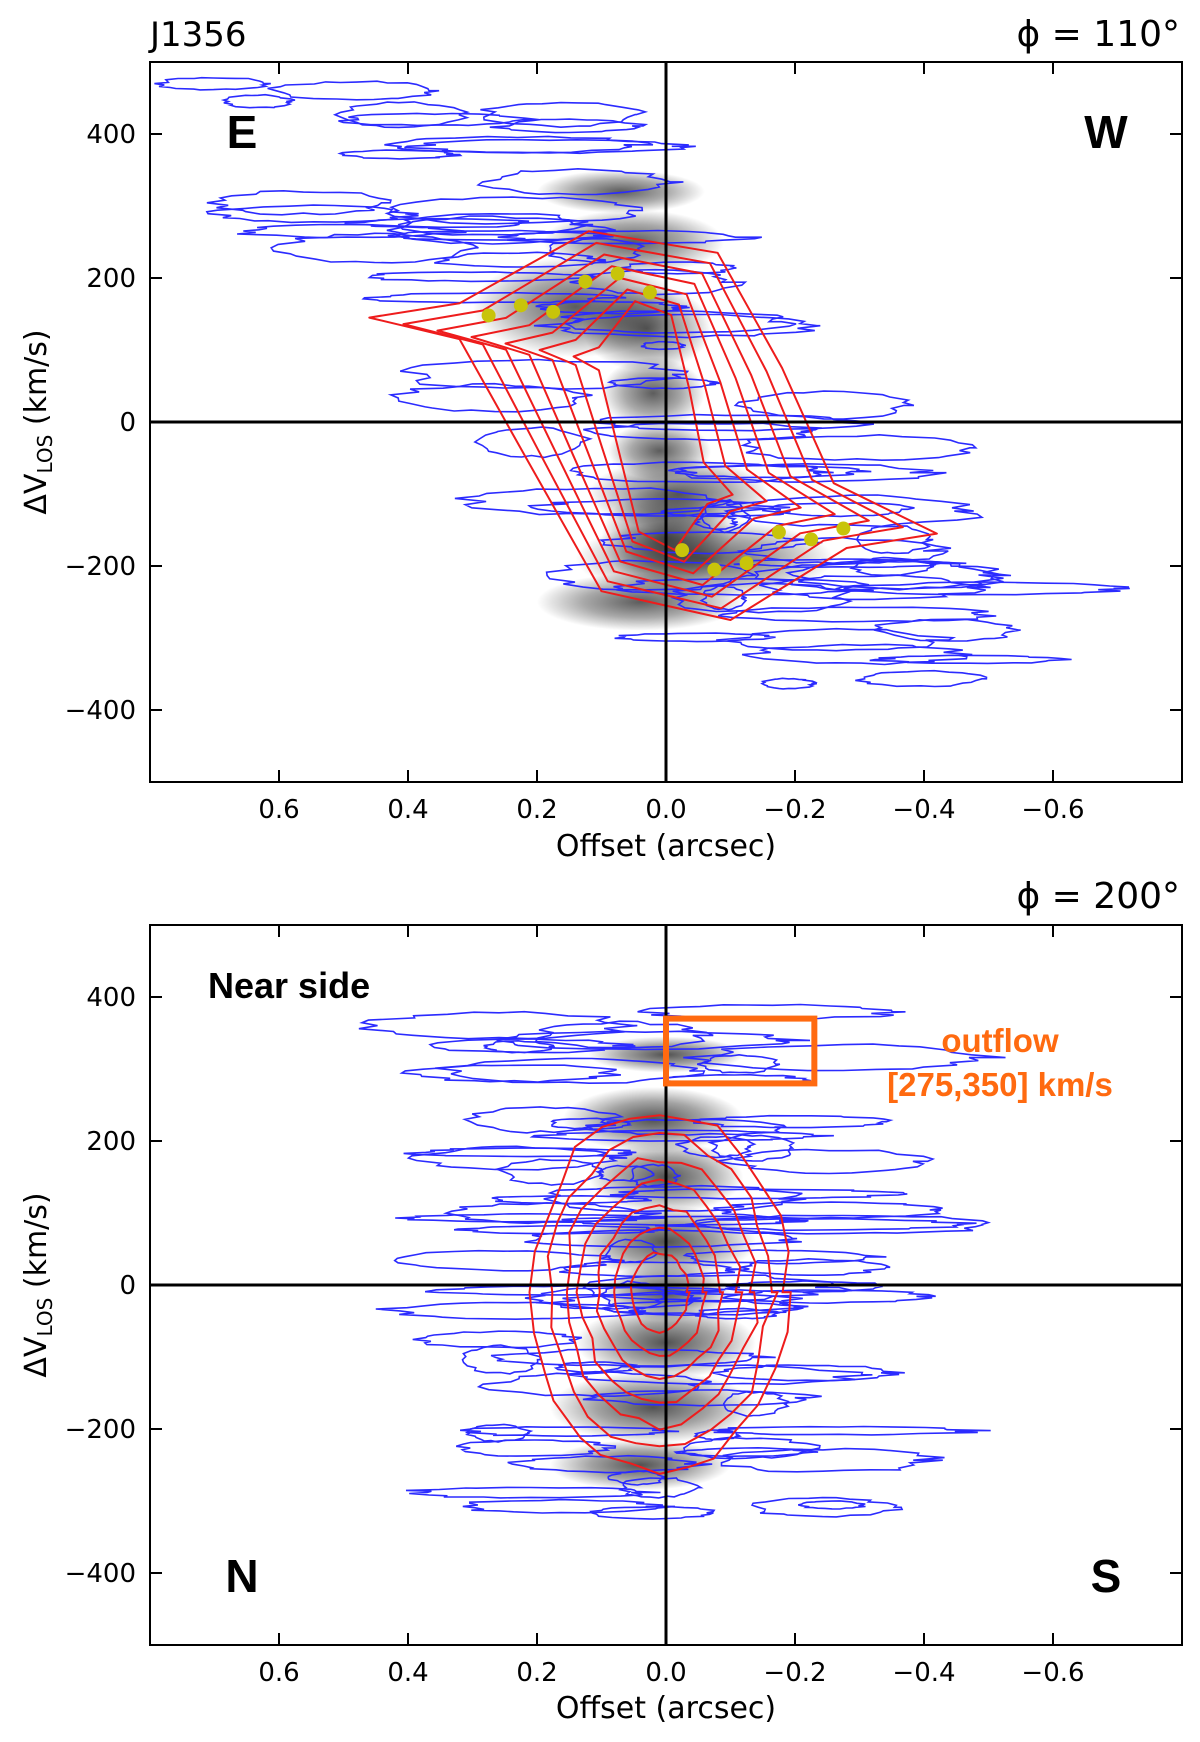 The width and height of the screenshot is (1200, 1742). Describe the element at coordinates (653, 393) in the screenshot. I see `intensity-blob` at that location.